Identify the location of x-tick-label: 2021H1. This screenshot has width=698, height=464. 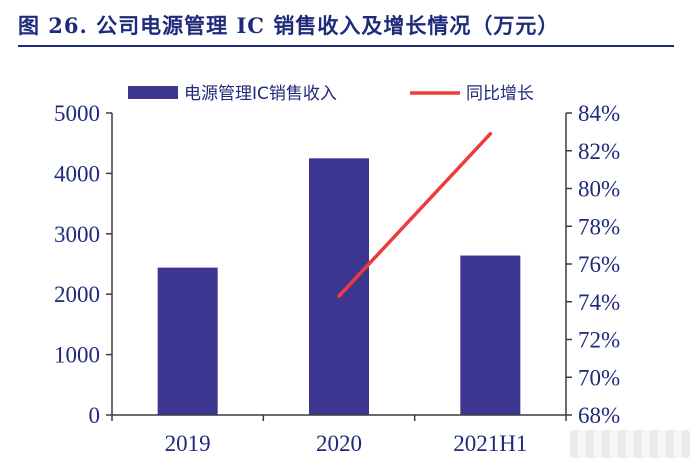
(490, 443).